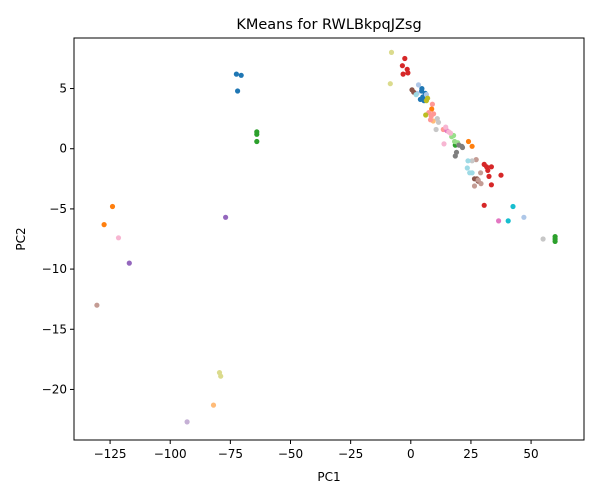 The height and width of the screenshot is (500, 600). What do you see at coordinates (170, 454) in the screenshot?
I see `x-tick-label: −100` at bounding box center [170, 454].